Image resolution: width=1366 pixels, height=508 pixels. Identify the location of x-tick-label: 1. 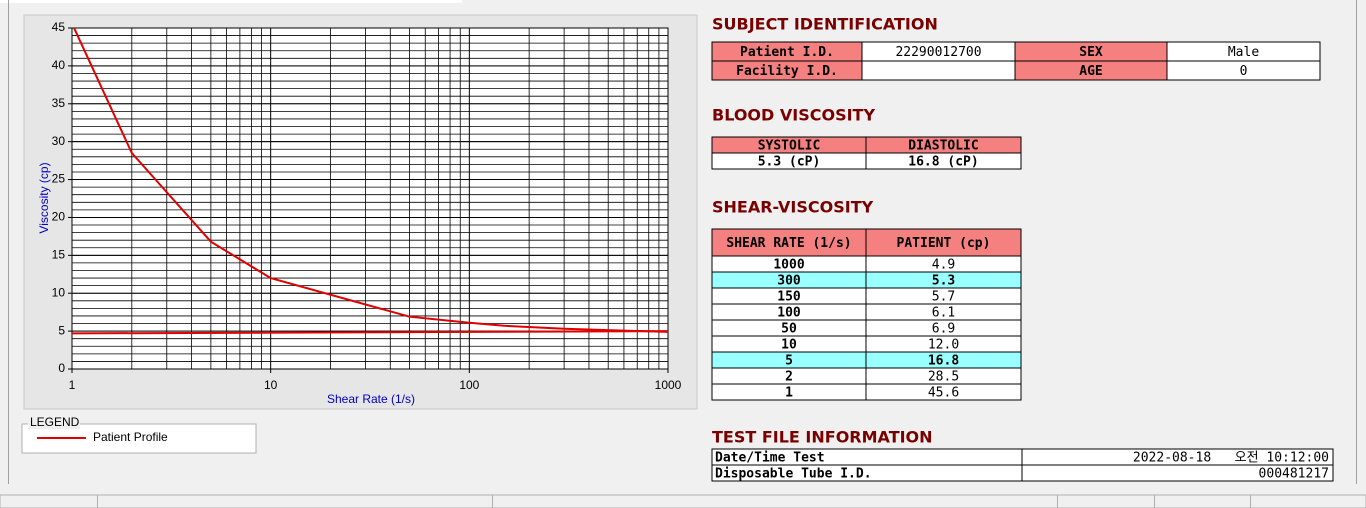
(72, 385).